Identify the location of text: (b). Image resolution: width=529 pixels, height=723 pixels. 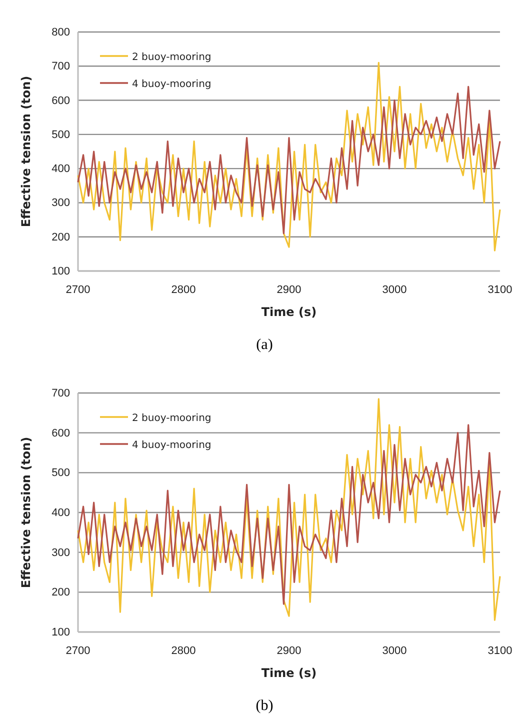
(265, 706).